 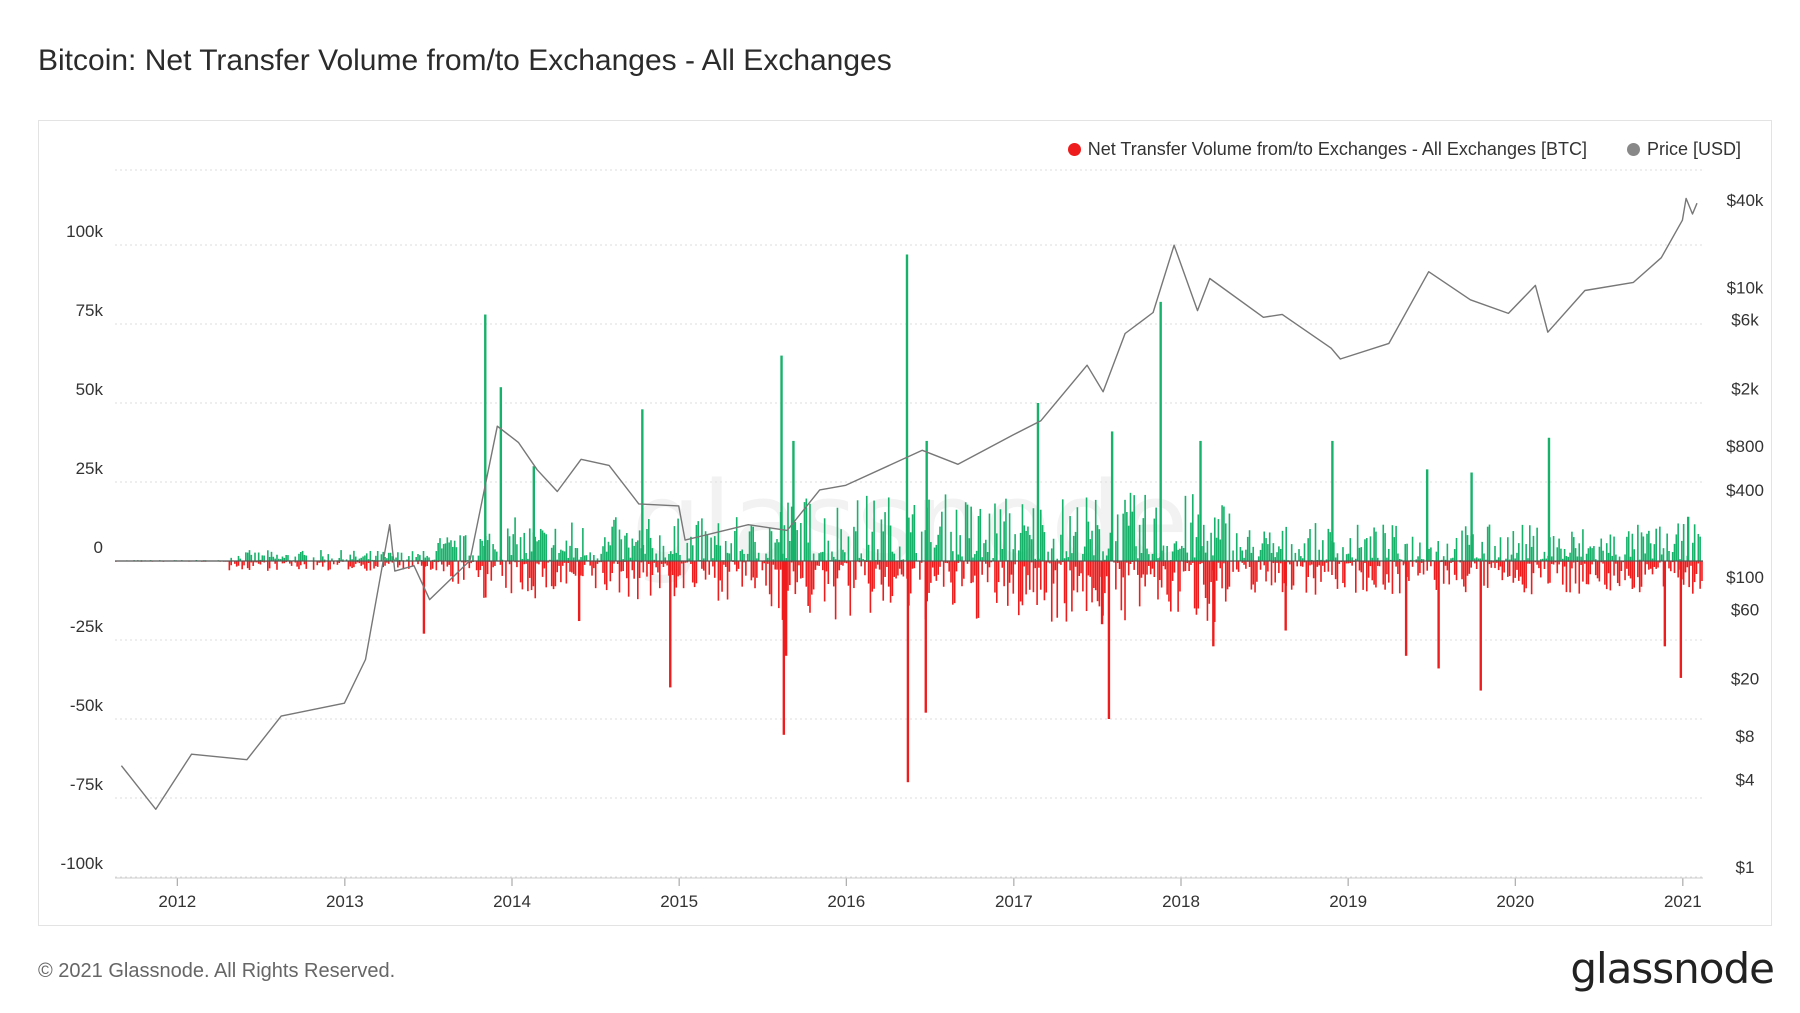 I want to click on y-tick-label-right: $2k, so click(x=1745, y=389).